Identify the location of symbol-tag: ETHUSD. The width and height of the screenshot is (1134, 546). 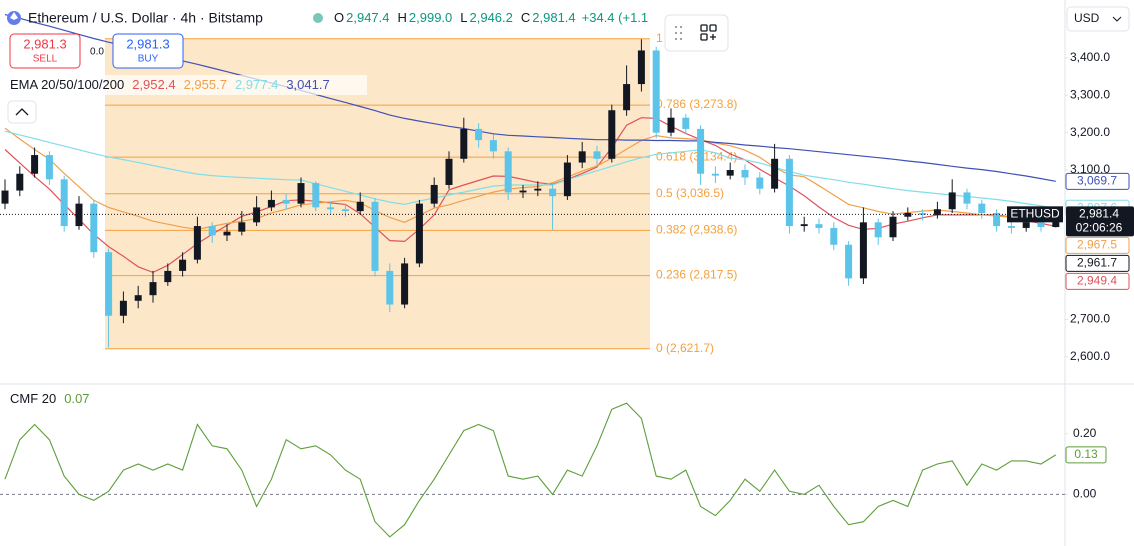
(1035, 214).